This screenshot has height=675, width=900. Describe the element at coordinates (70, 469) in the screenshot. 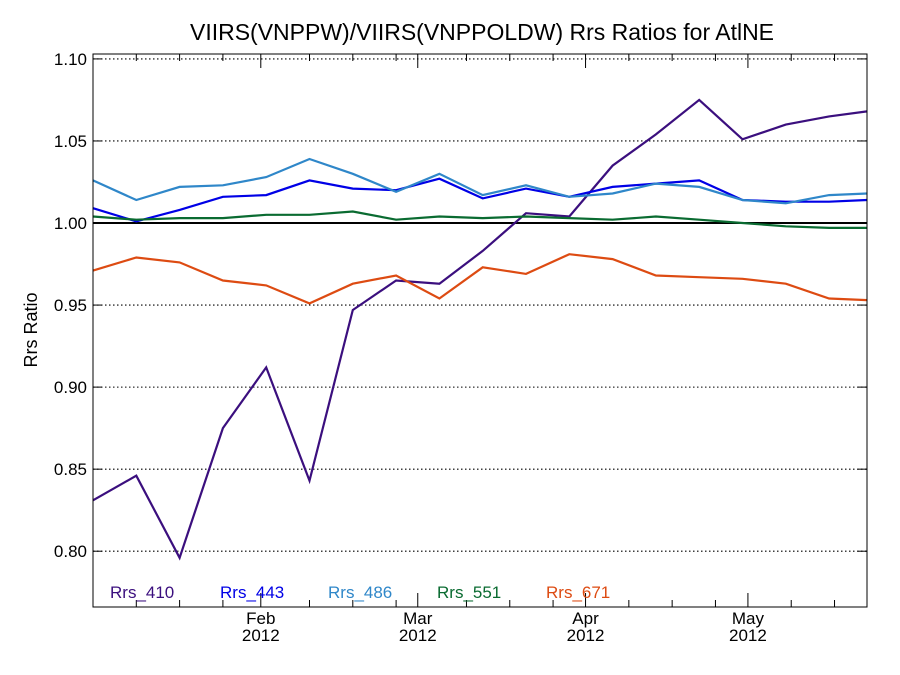

I see `y-tick-label: 0.85` at that location.